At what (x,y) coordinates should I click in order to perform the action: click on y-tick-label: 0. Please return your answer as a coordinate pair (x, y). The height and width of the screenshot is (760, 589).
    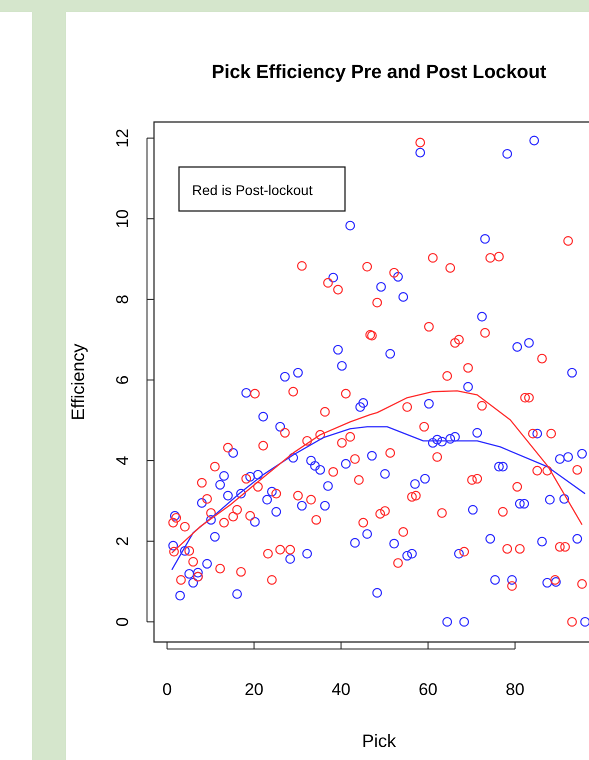
    Looking at the image, I should click on (122, 622).